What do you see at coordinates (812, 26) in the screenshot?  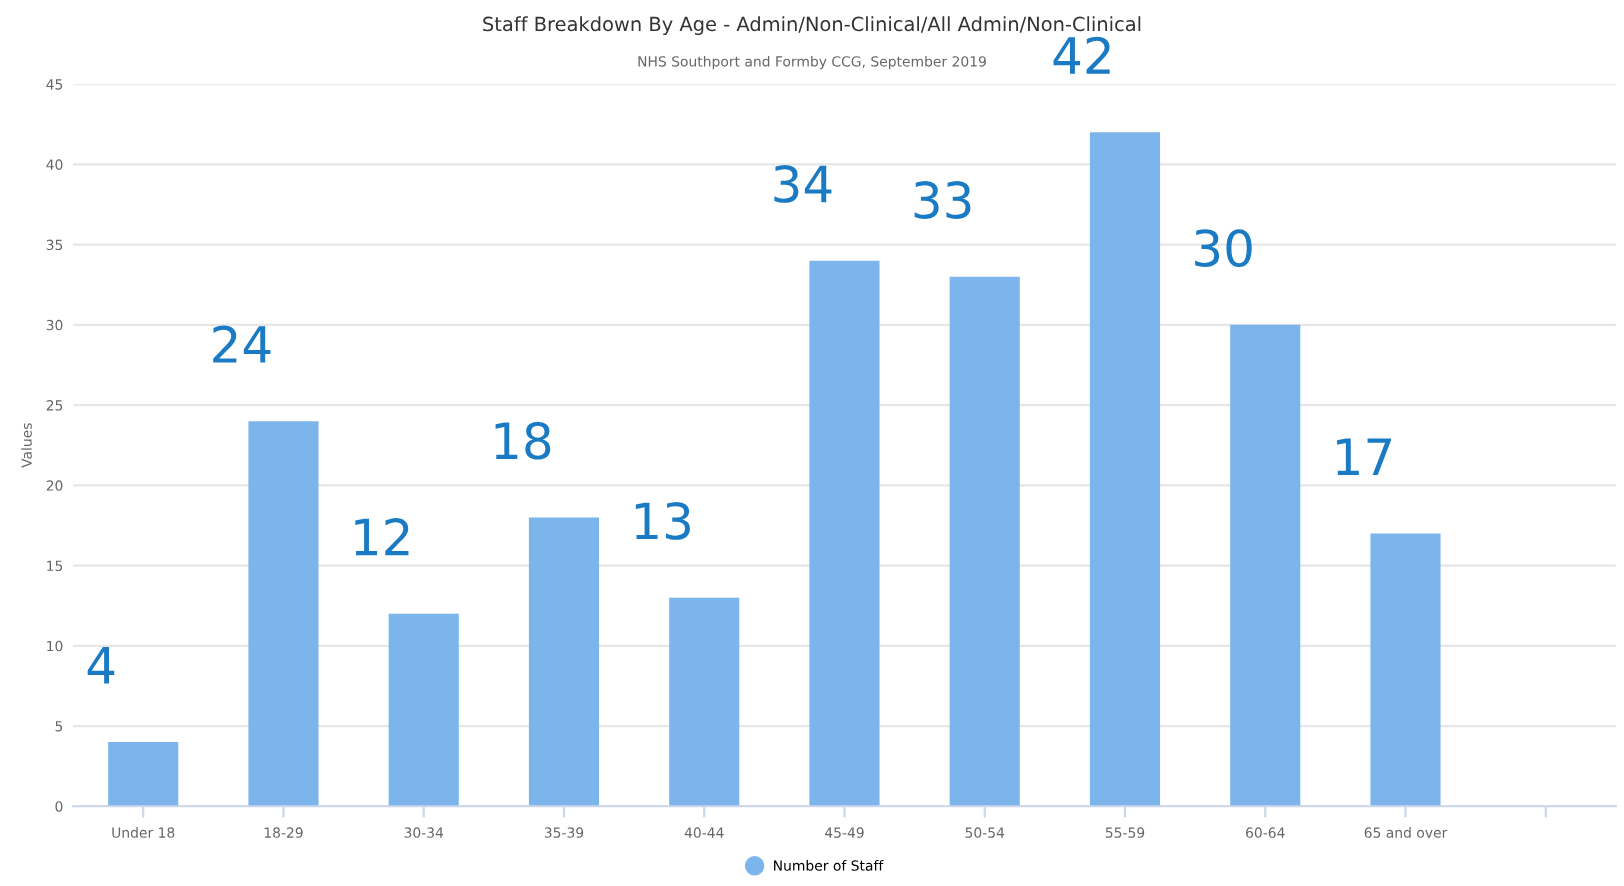 I see `chart-title: Staff Breakdown By Age - Admin/Non-Clinical/All Admin/Non-Clinical` at bounding box center [812, 26].